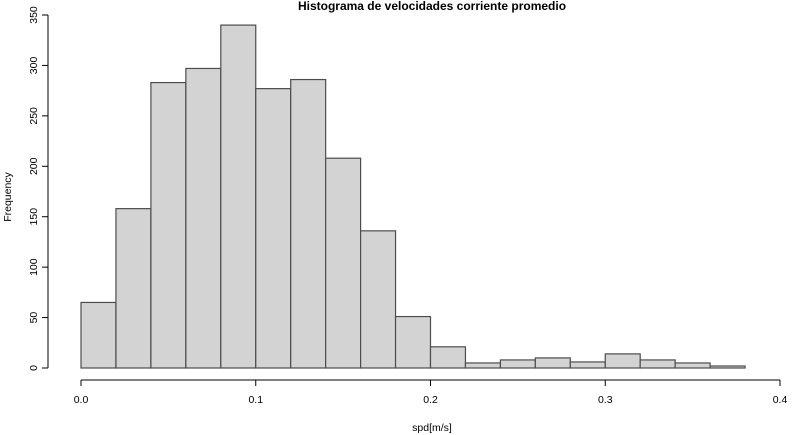  What do you see at coordinates (780, 400) in the screenshot?
I see `x-tick-label-4: 0.4` at bounding box center [780, 400].